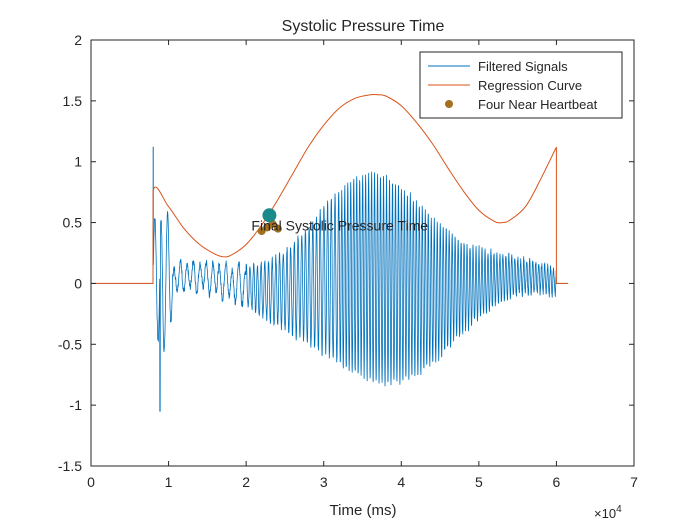 The width and height of the screenshot is (700, 530). Describe the element at coordinates (73, 223) in the screenshot. I see `y-tick-label: 0.5` at that location.